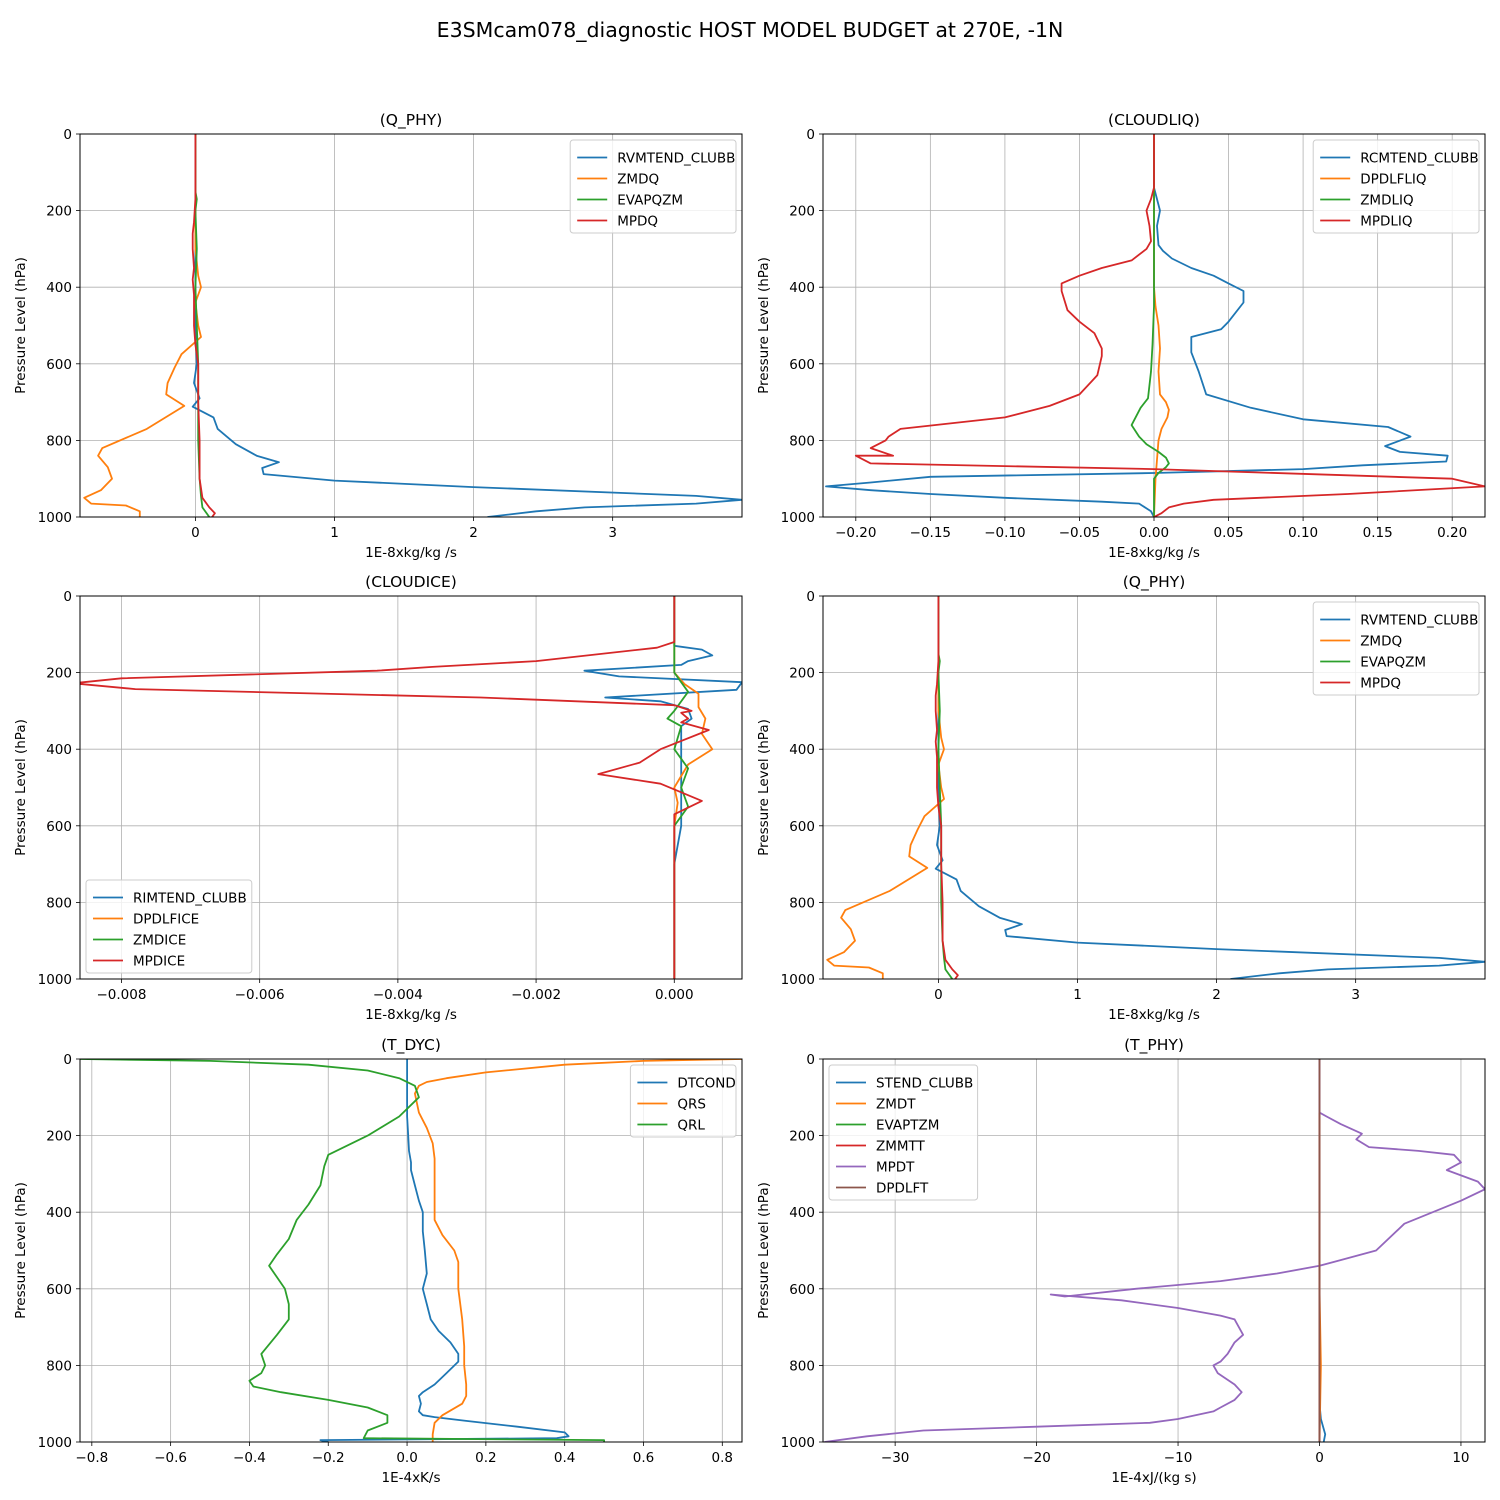 This screenshot has width=1500, height=1500. What do you see at coordinates (1393, 180) in the screenshot?
I see `legend-entry: DPDLFLIQ` at bounding box center [1393, 180].